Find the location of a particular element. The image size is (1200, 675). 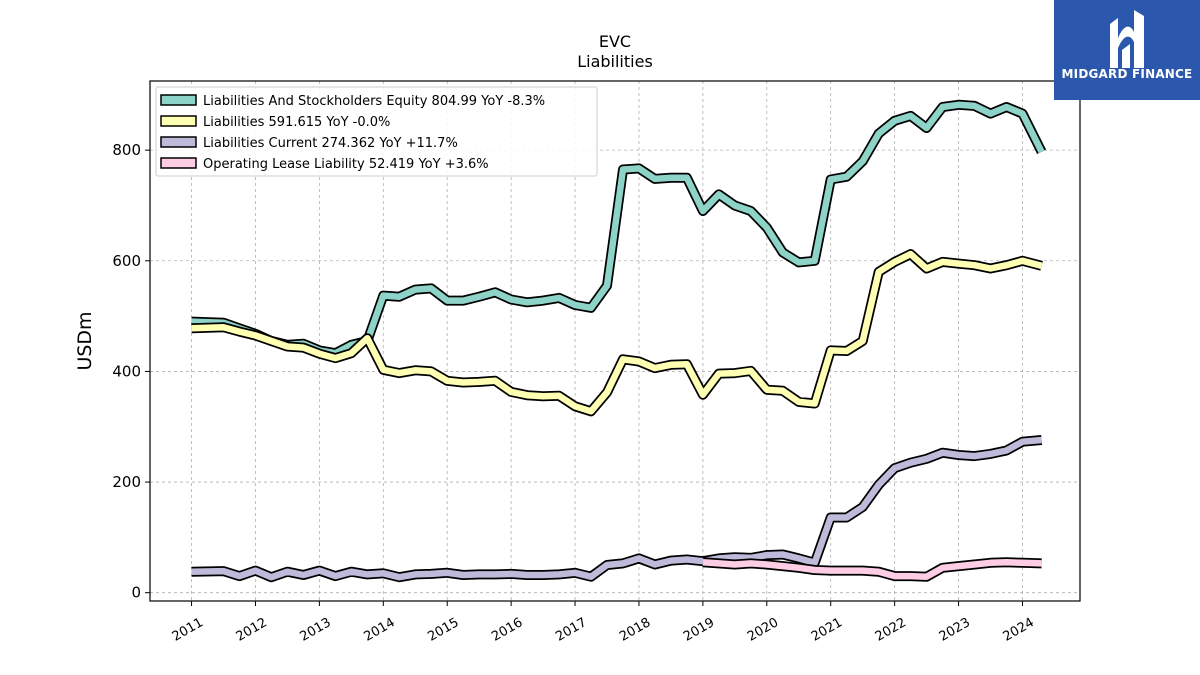

x-tick-label: 2022 is located at coordinates (891, 630).